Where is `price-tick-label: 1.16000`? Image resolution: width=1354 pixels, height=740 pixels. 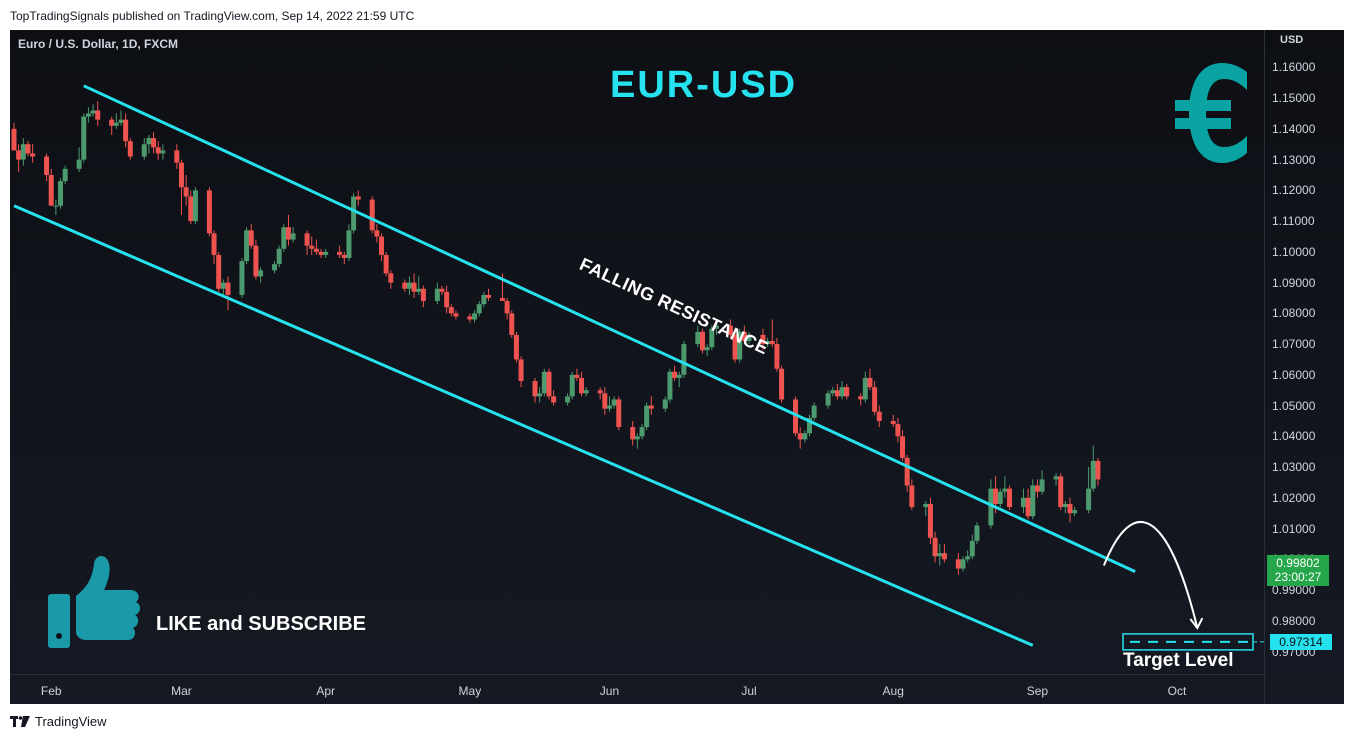 price-tick-label: 1.16000 is located at coordinates (1294, 67).